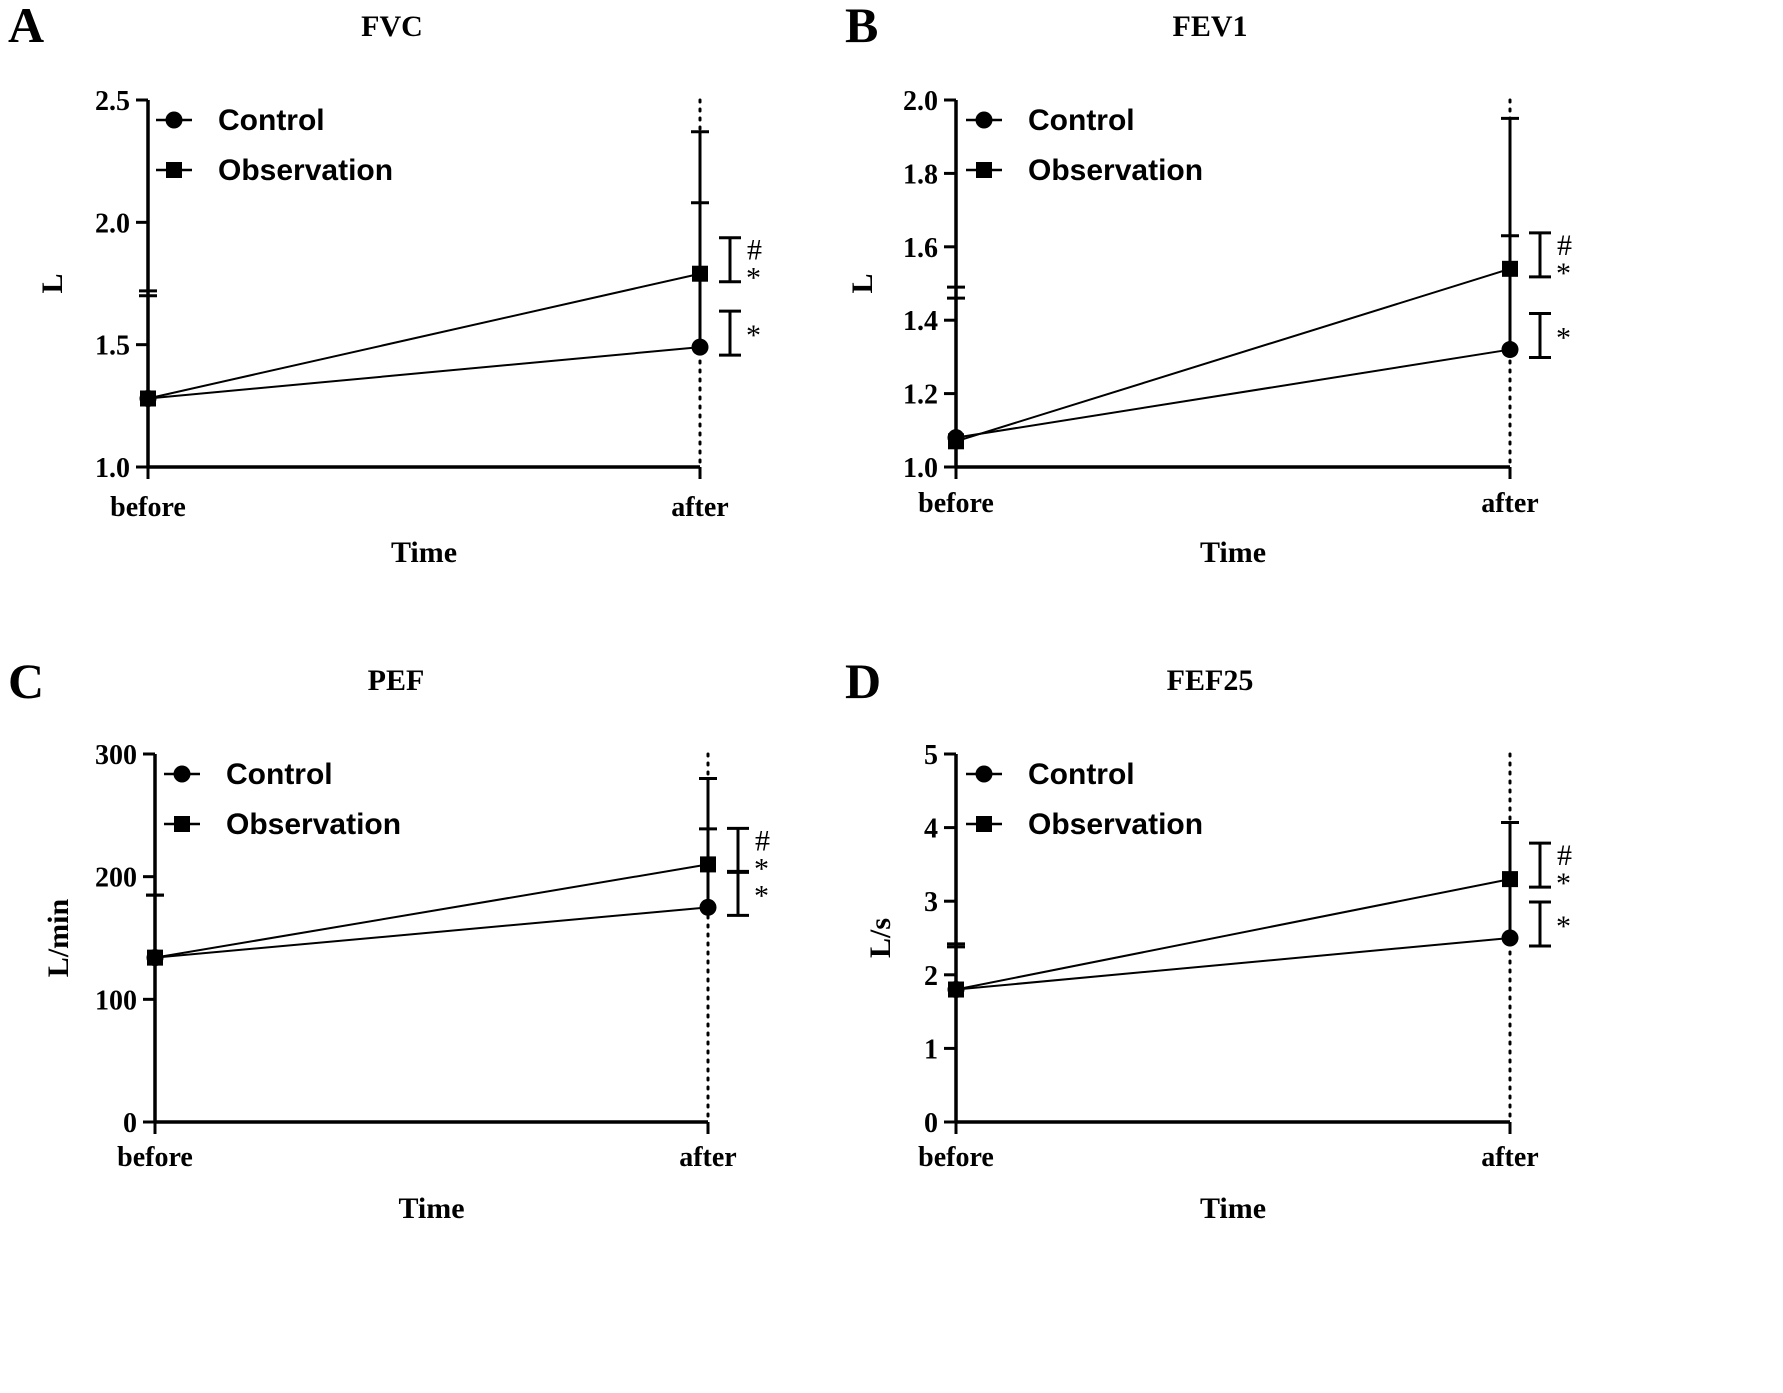  Describe the element at coordinates (920, 248) in the screenshot. I see `y-tick-label: 1.6` at that location.